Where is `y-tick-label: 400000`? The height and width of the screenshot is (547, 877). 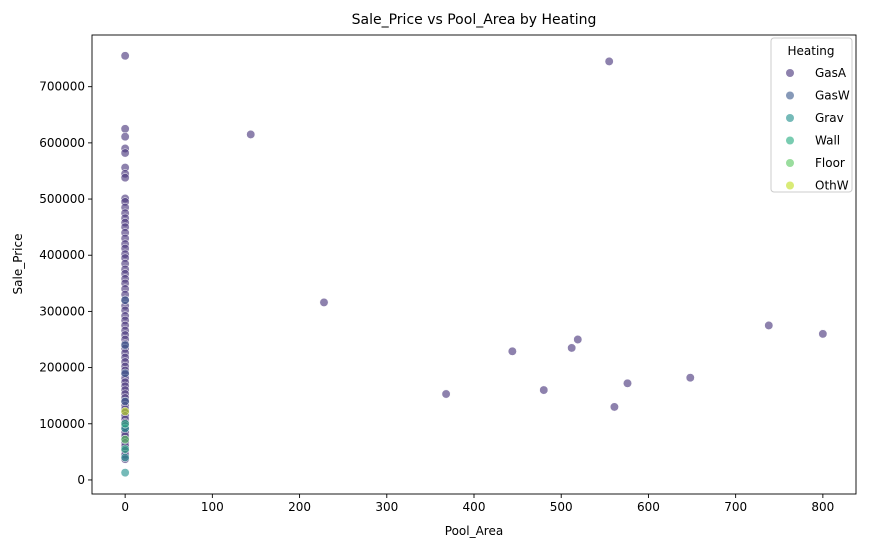
y-tick-label: 400000 is located at coordinates (62, 255).